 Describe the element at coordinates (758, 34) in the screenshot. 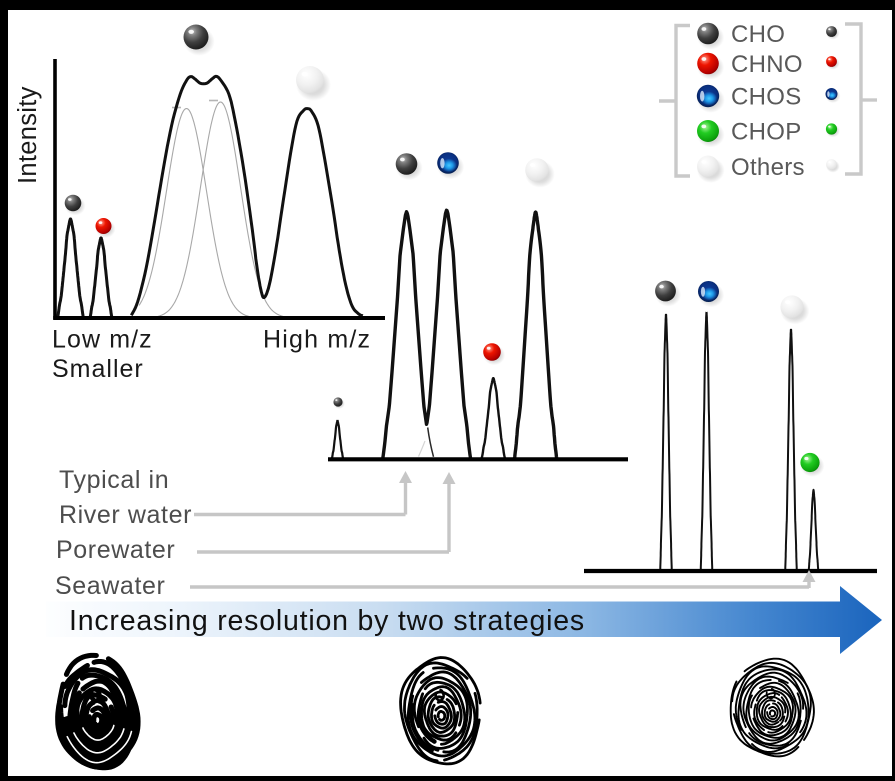

I see `svg-text: CHO` at that location.